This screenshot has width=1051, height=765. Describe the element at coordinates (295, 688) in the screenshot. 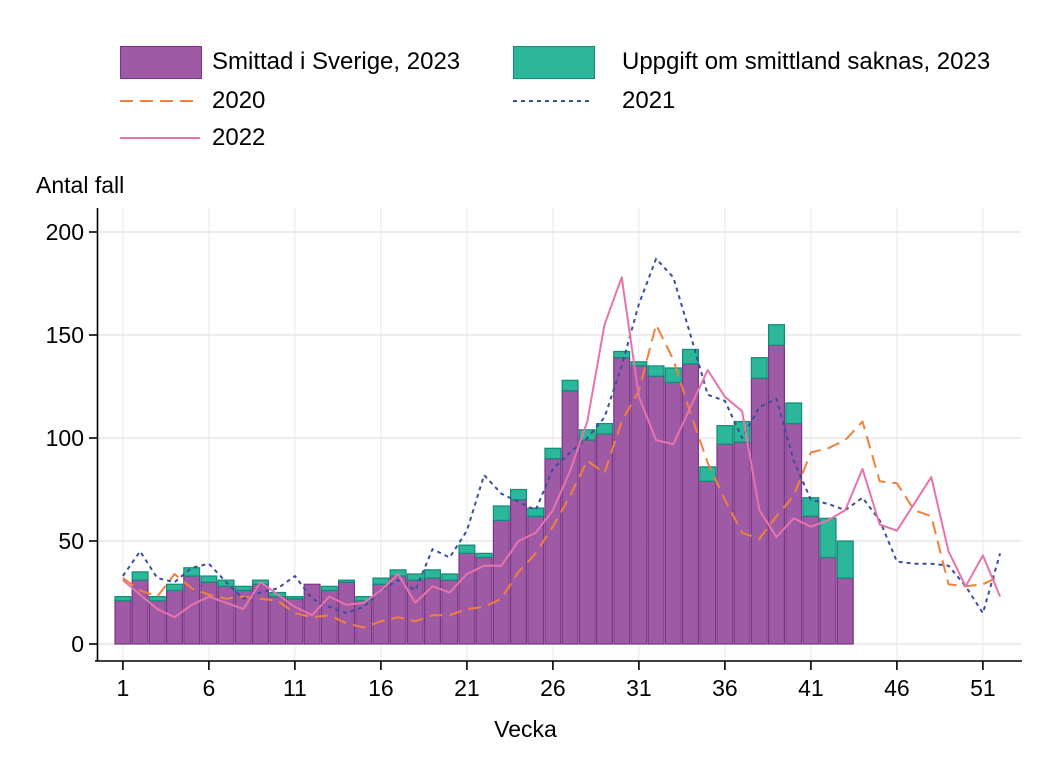

I see `x-tick-label-11: 11` at that location.